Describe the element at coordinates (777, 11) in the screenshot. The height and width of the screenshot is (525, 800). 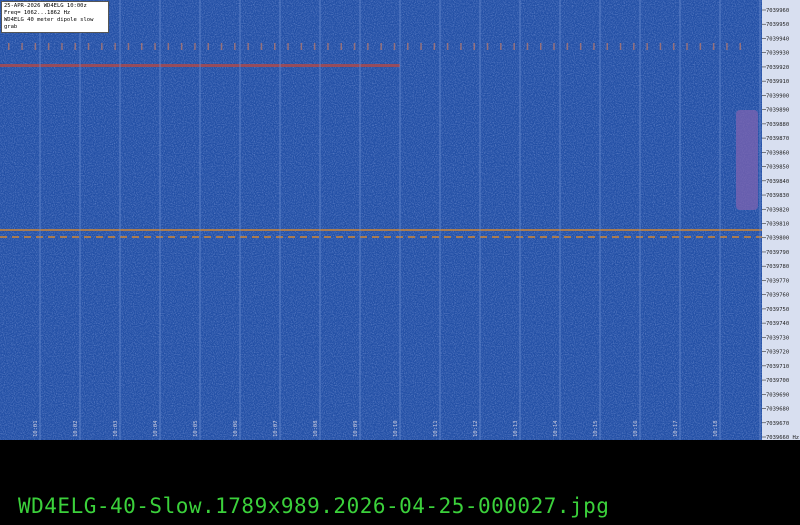
I see `freq-label: 7039960` at that location.